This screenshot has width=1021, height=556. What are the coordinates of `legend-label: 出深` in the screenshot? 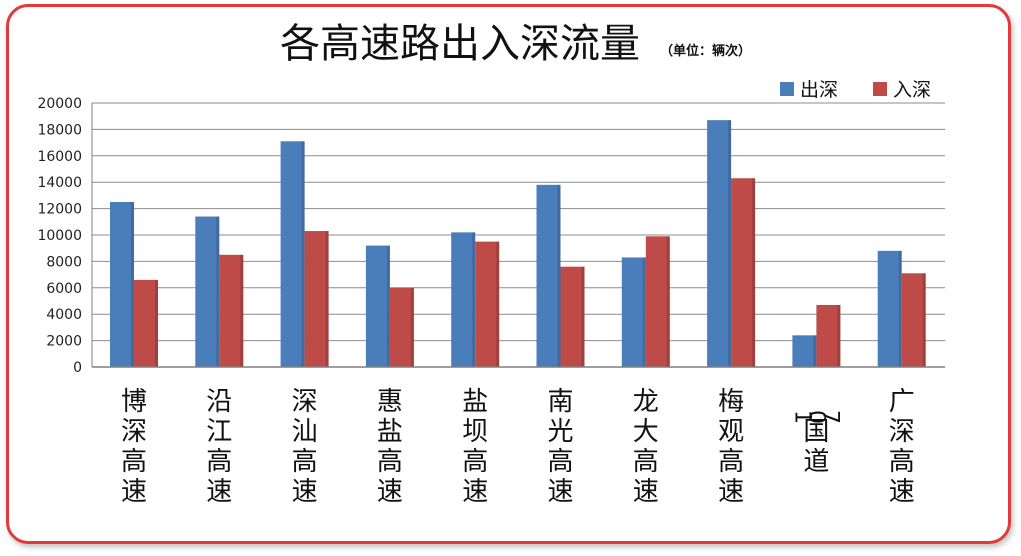 It's located at (819, 90).